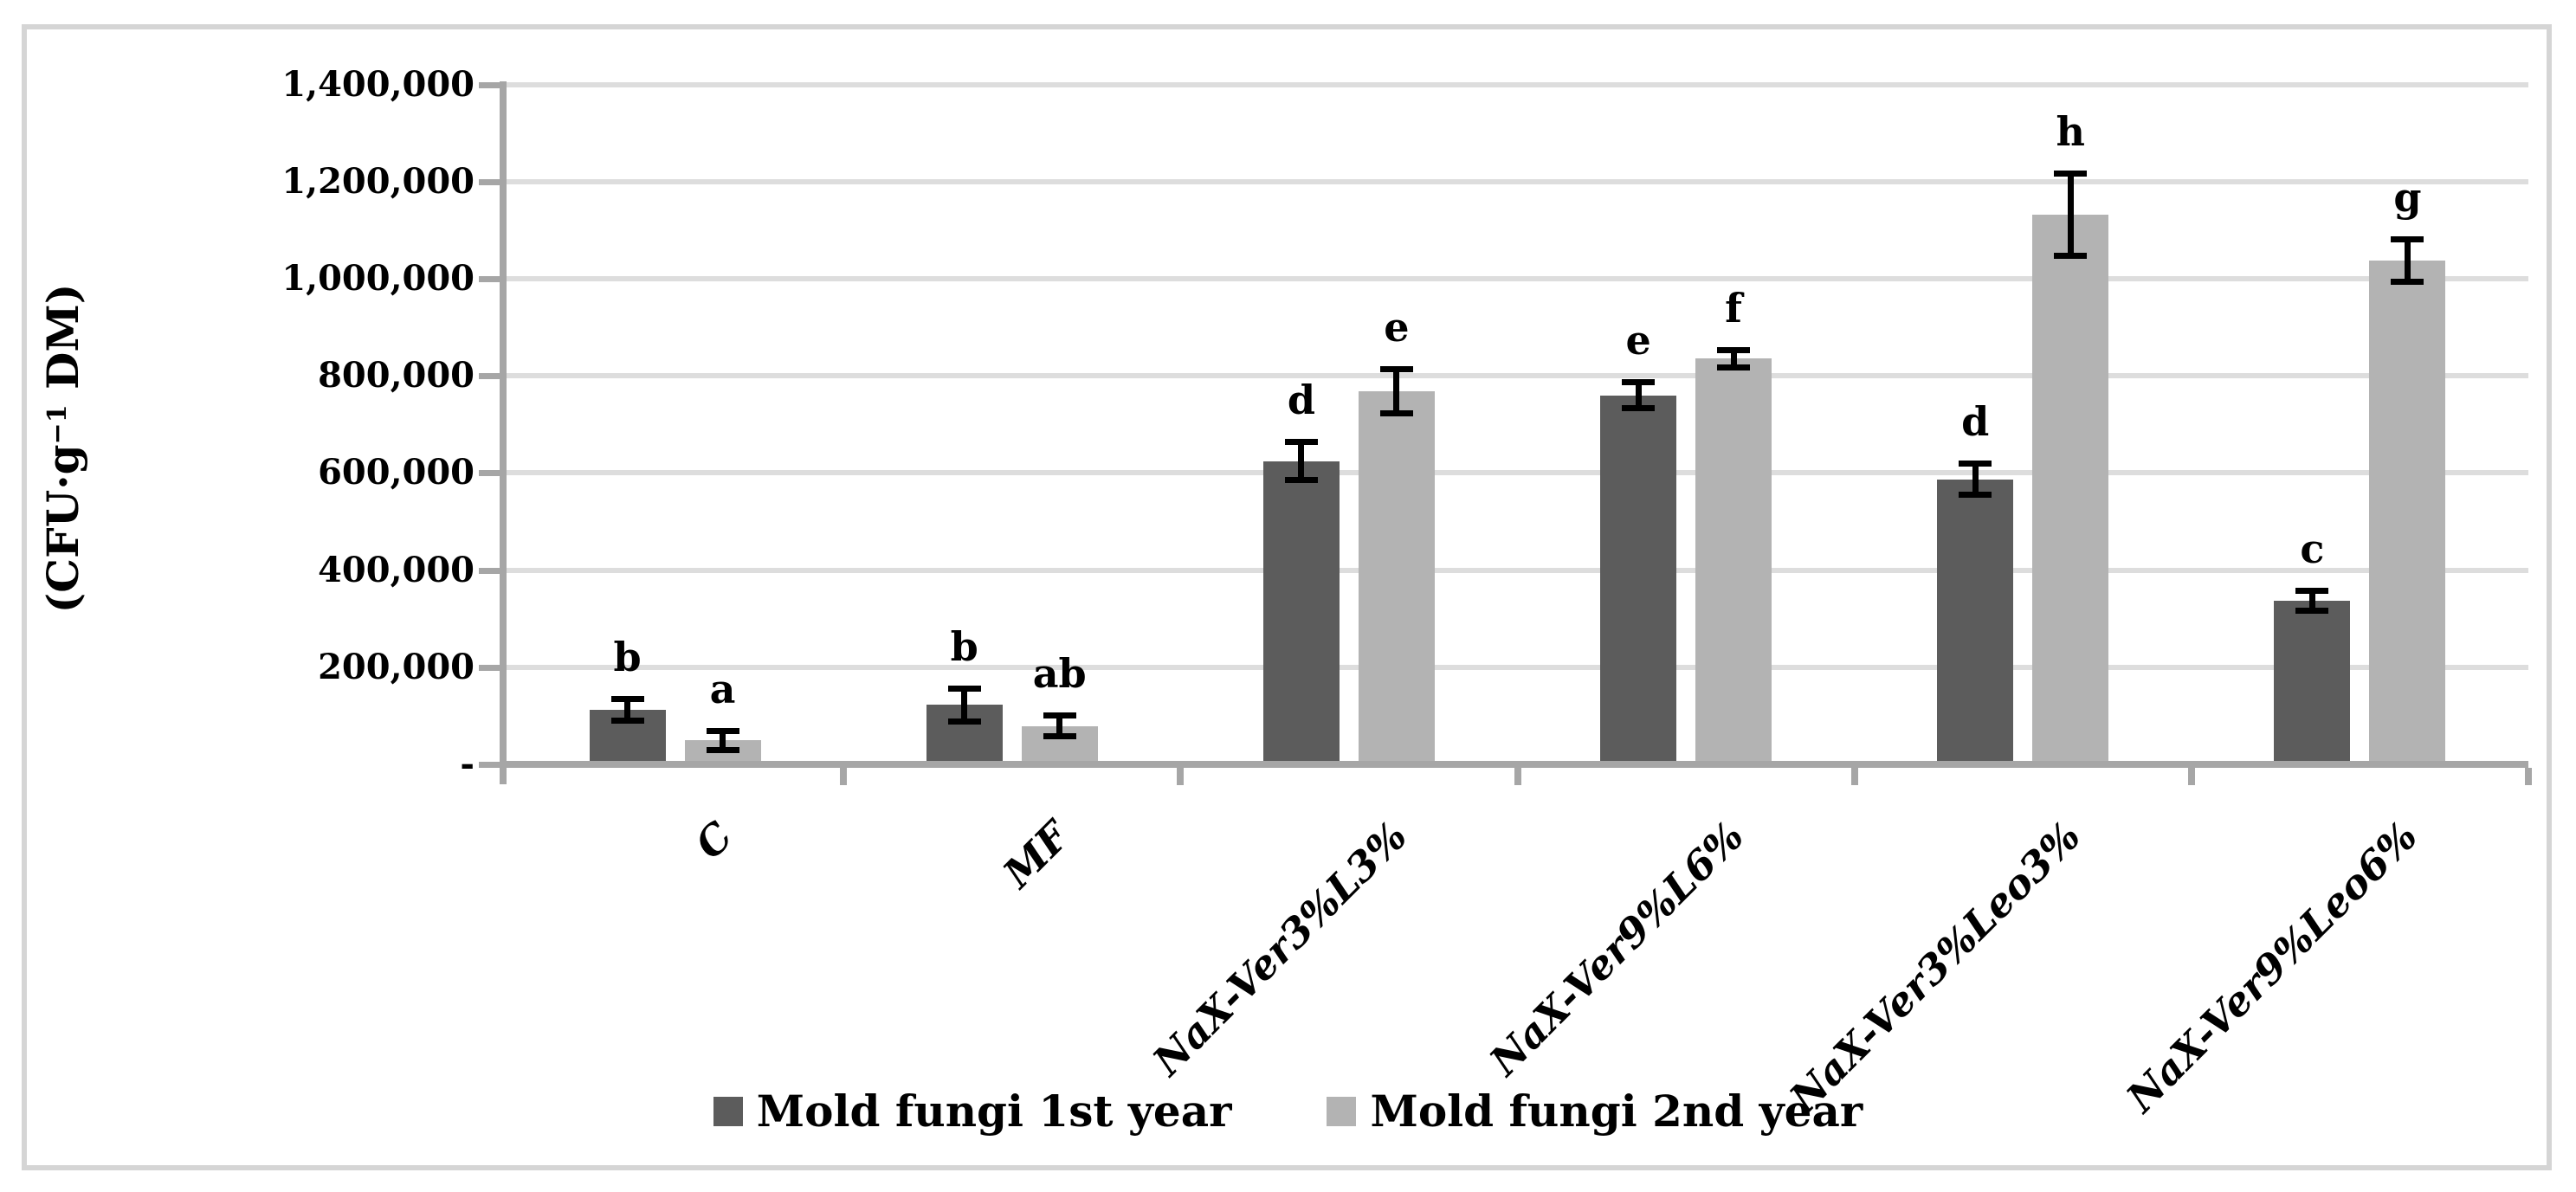  What do you see at coordinates (2312, 548) in the screenshot?
I see `significance-letter: c` at bounding box center [2312, 548].